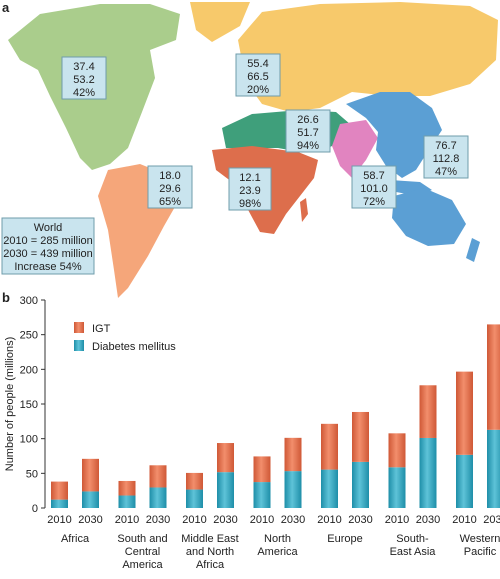 The height and width of the screenshot is (579, 500). What do you see at coordinates (397, 450) in the screenshot?
I see `bar-igt-south-east-asia-2010` at bounding box center [397, 450].